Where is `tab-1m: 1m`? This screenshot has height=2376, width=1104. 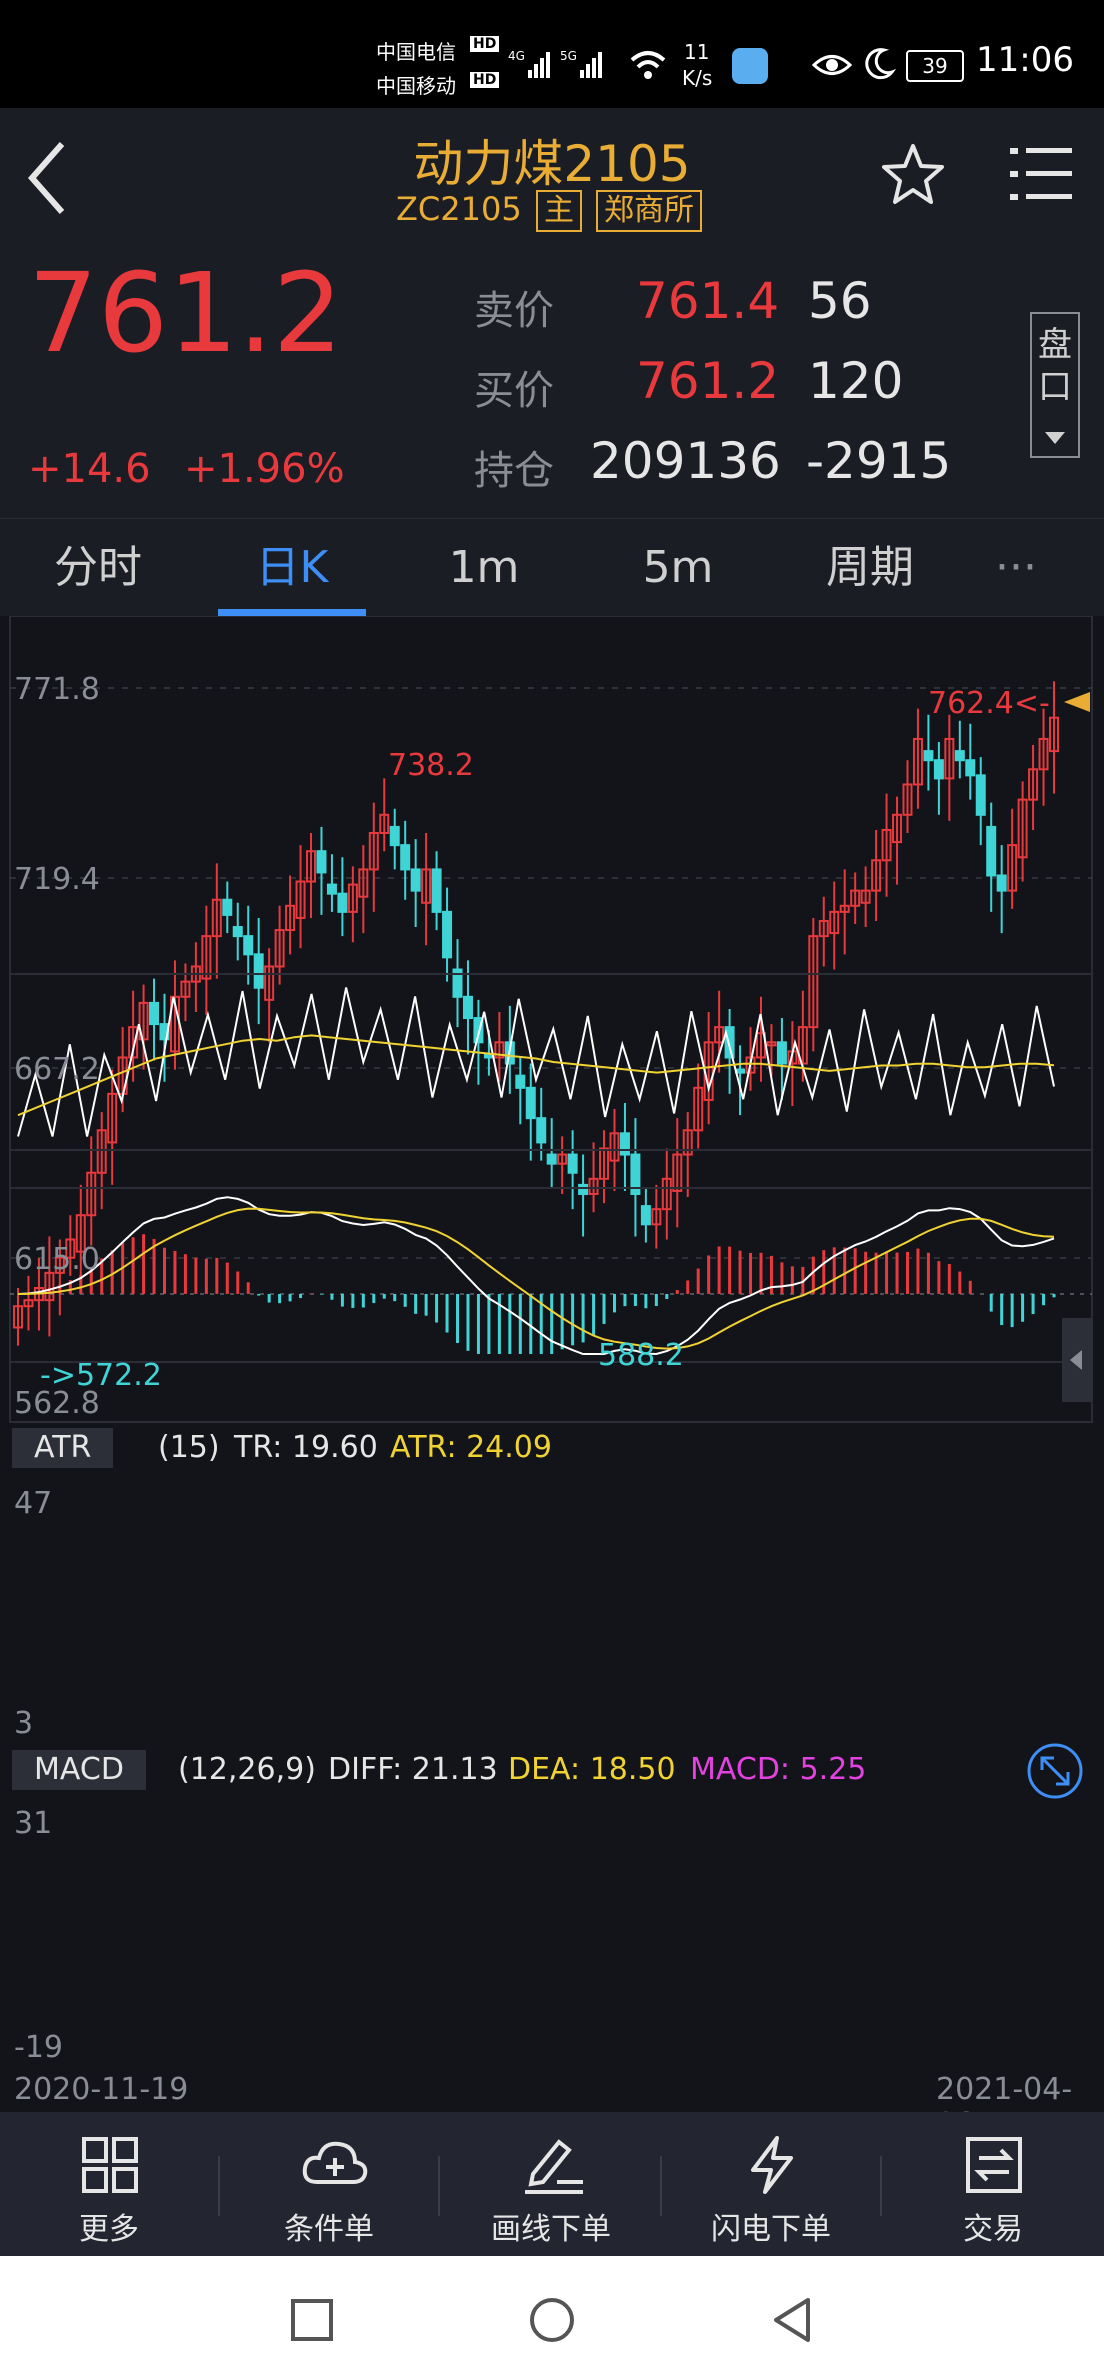
tab-1m: 1m is located at coordinates (484, 567).